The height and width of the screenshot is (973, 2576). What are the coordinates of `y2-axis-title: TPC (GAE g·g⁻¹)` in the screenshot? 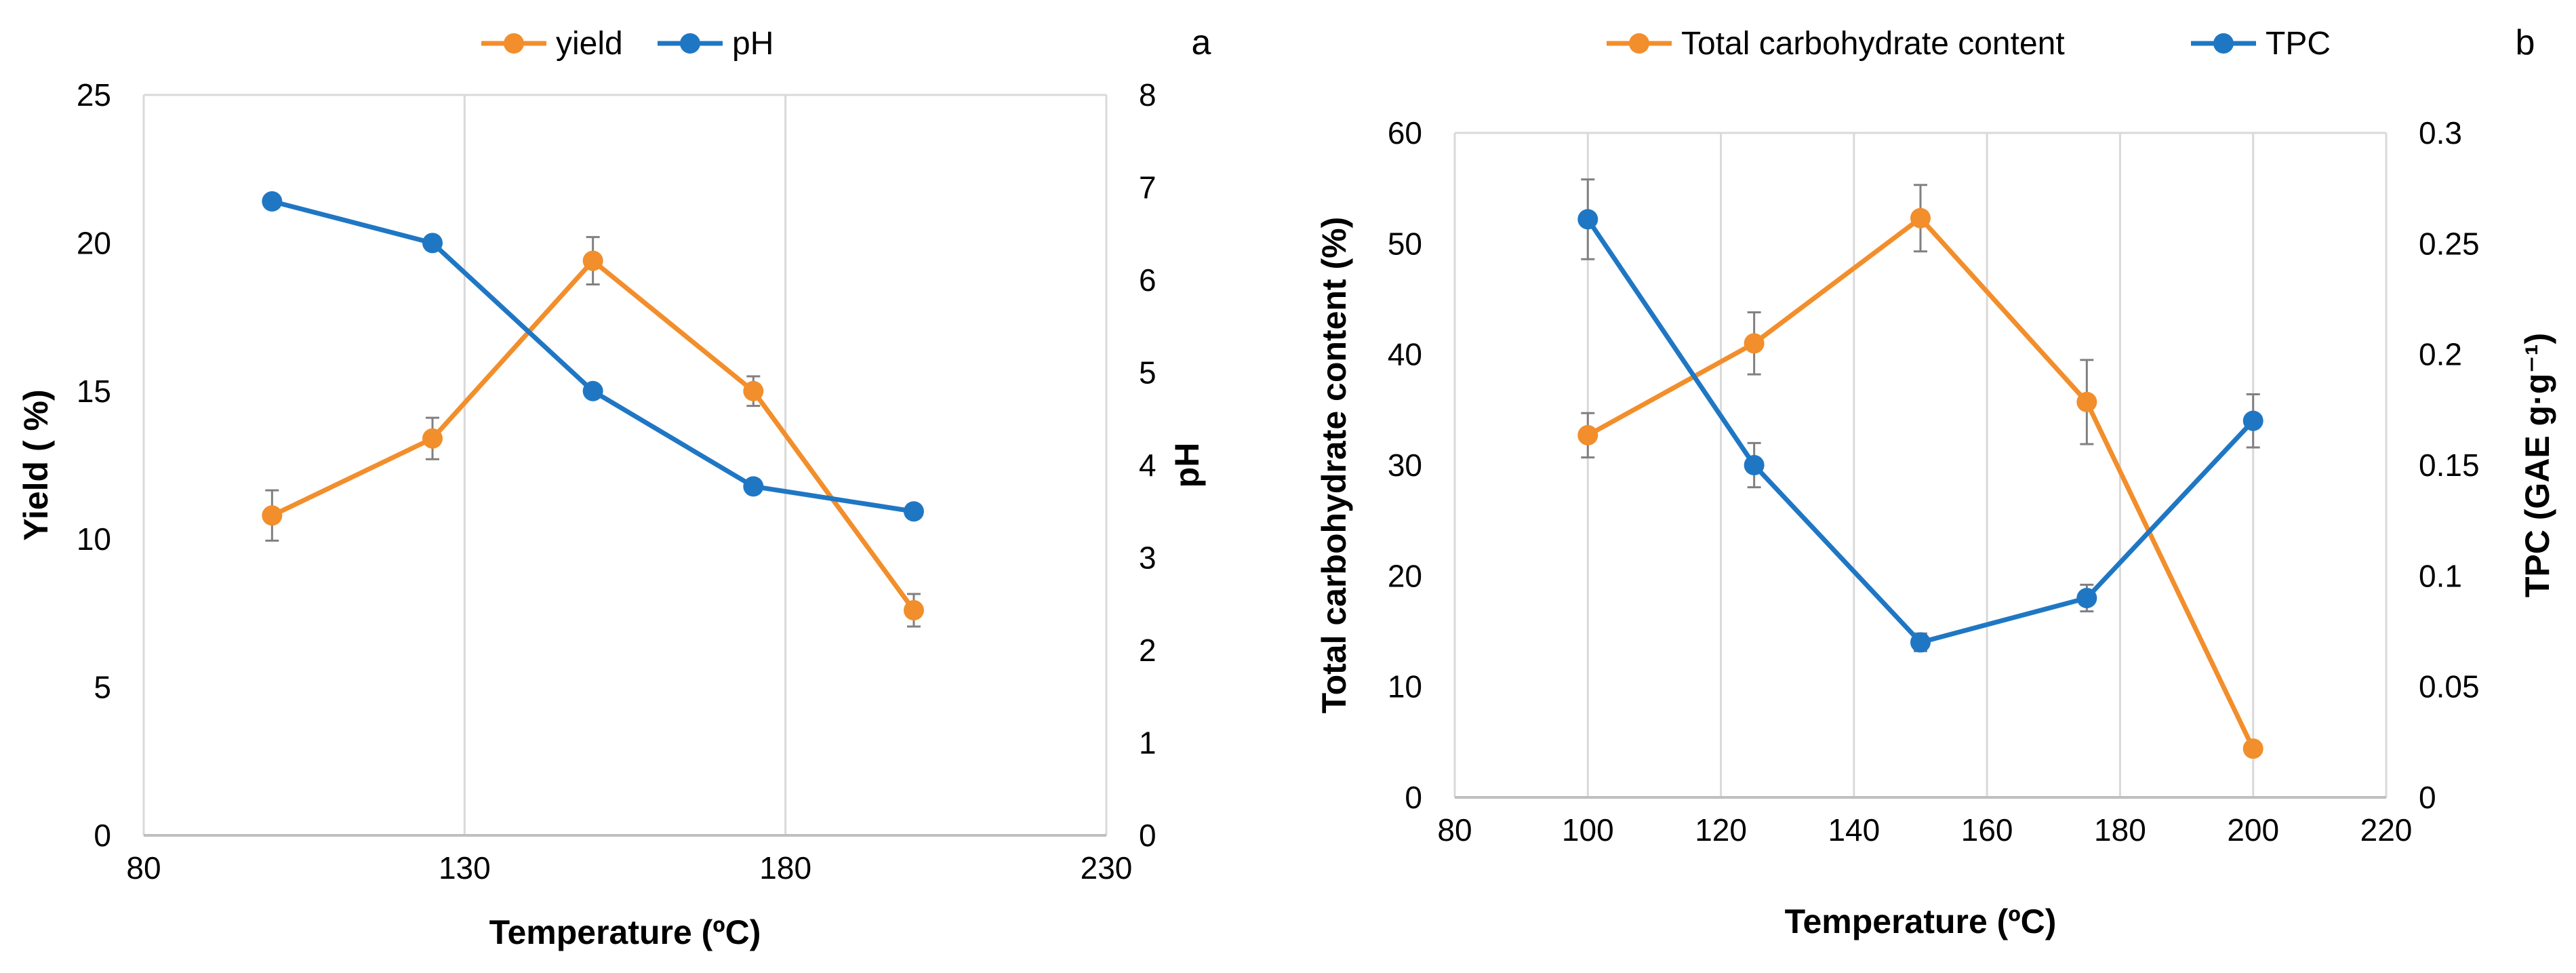 It's located at (2537, 465).